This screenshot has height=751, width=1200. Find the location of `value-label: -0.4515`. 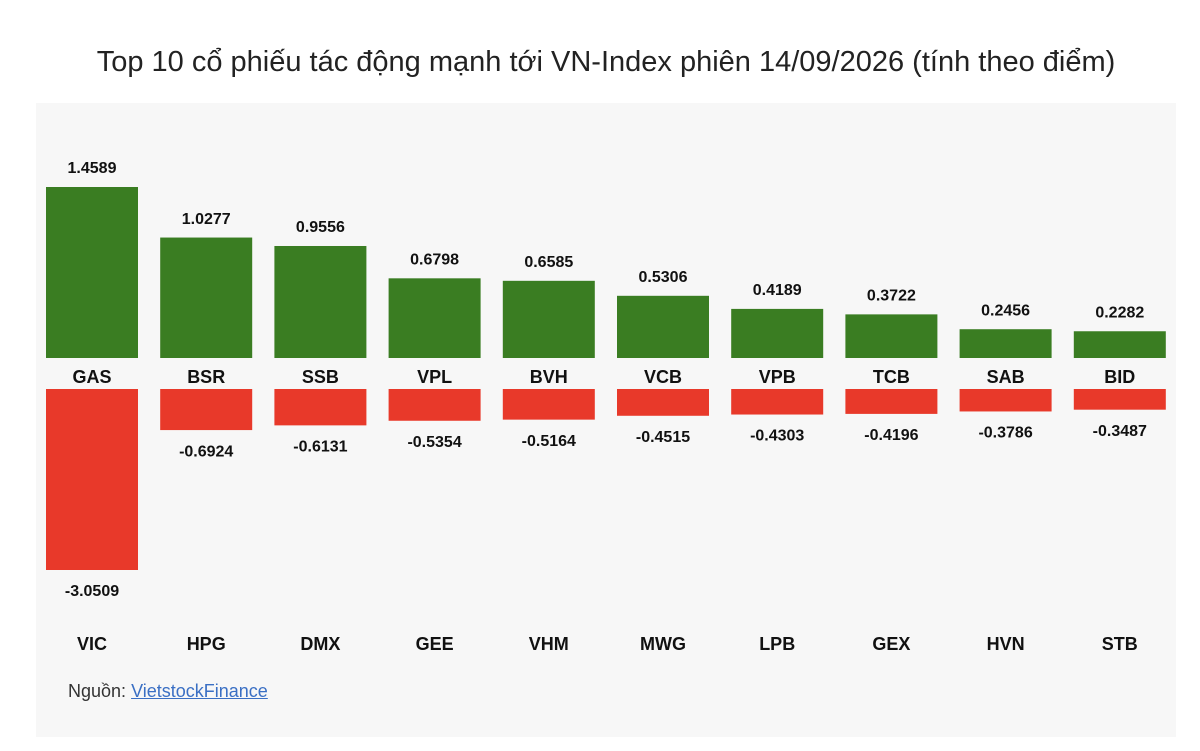

value-label: -0.4515 is located at coordinates (663, 437).